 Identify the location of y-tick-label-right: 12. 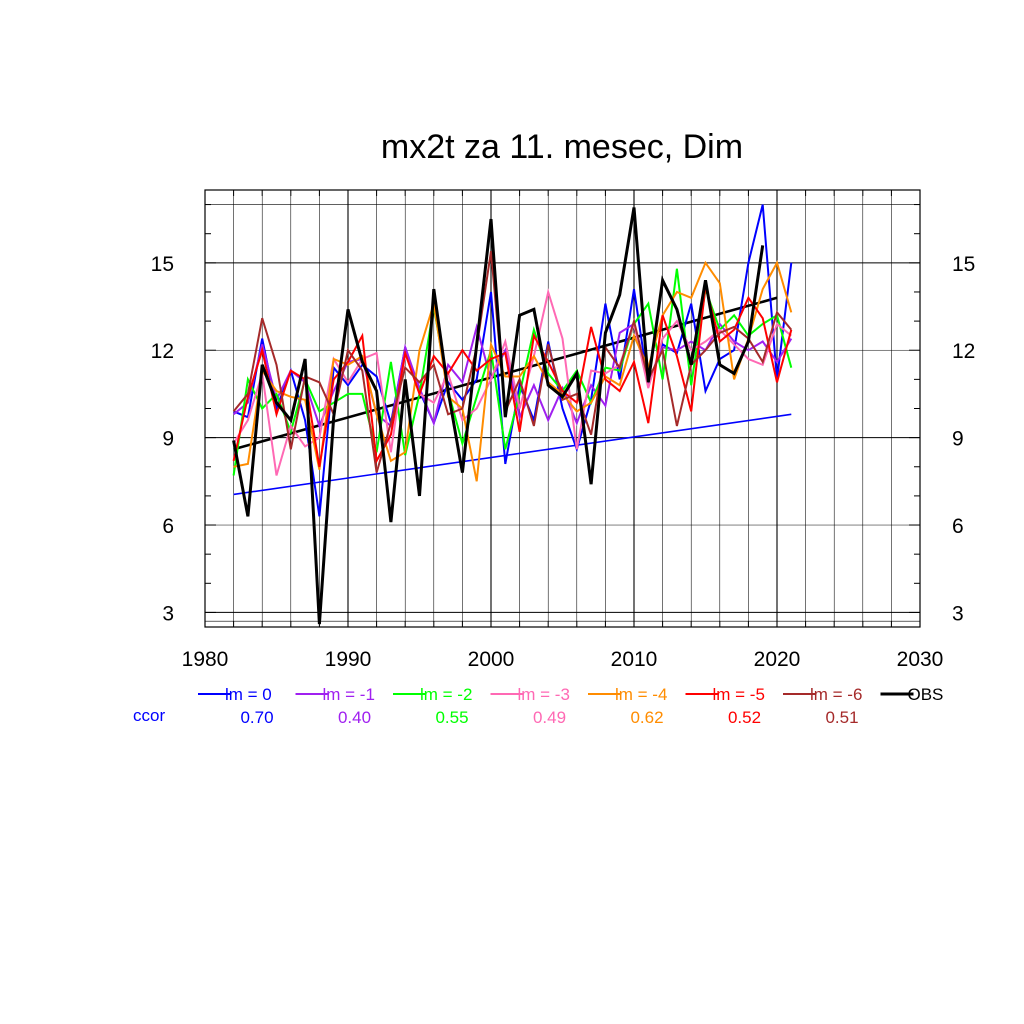
(963, 351).